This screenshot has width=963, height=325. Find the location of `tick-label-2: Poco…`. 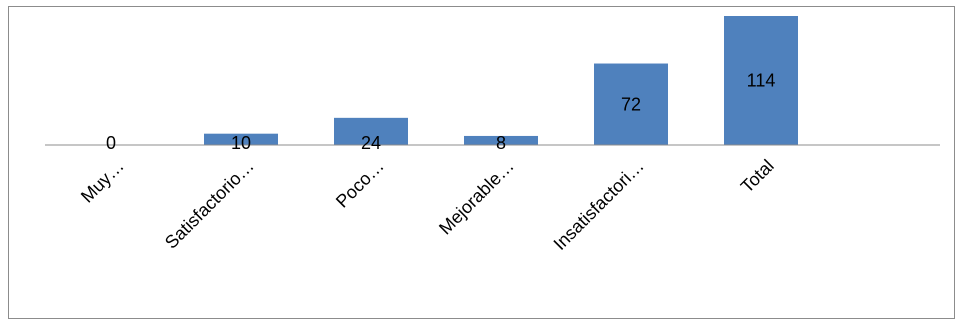

tick-label-2: Poco… is located at coordinates (360, 184).